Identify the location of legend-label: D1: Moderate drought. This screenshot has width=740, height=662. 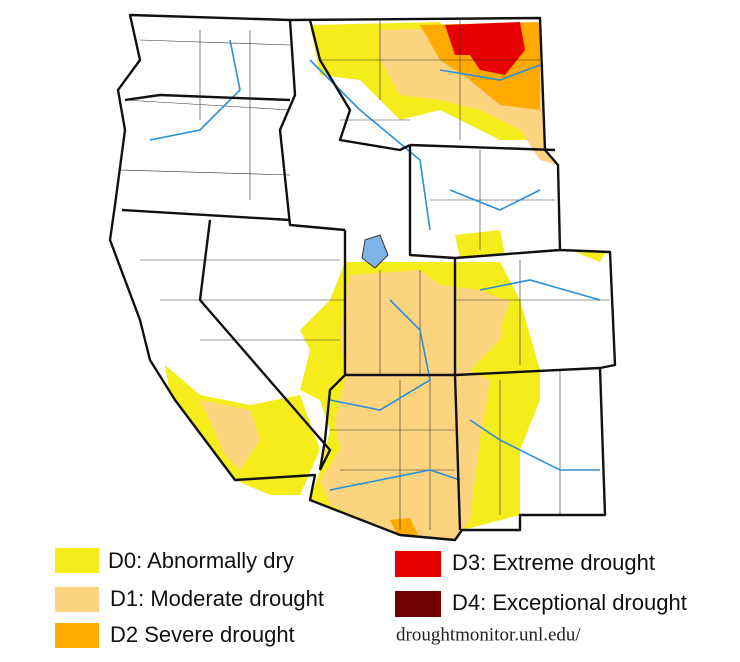
(217, 598).